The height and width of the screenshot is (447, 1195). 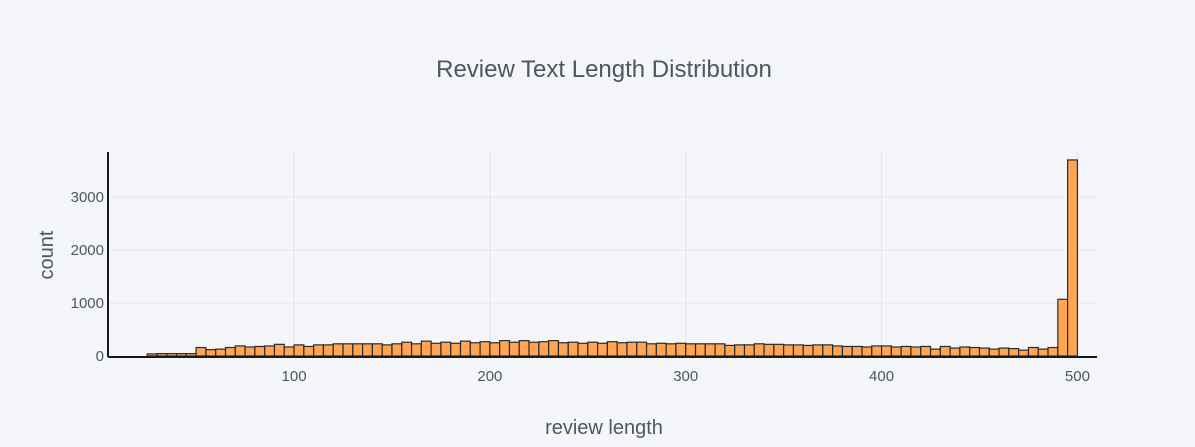 What do you see at coordinates (686, 376) in the screenshot?
I see `x-tick-labels: 100 200 300 400 500` at bounding box center [686, 376].